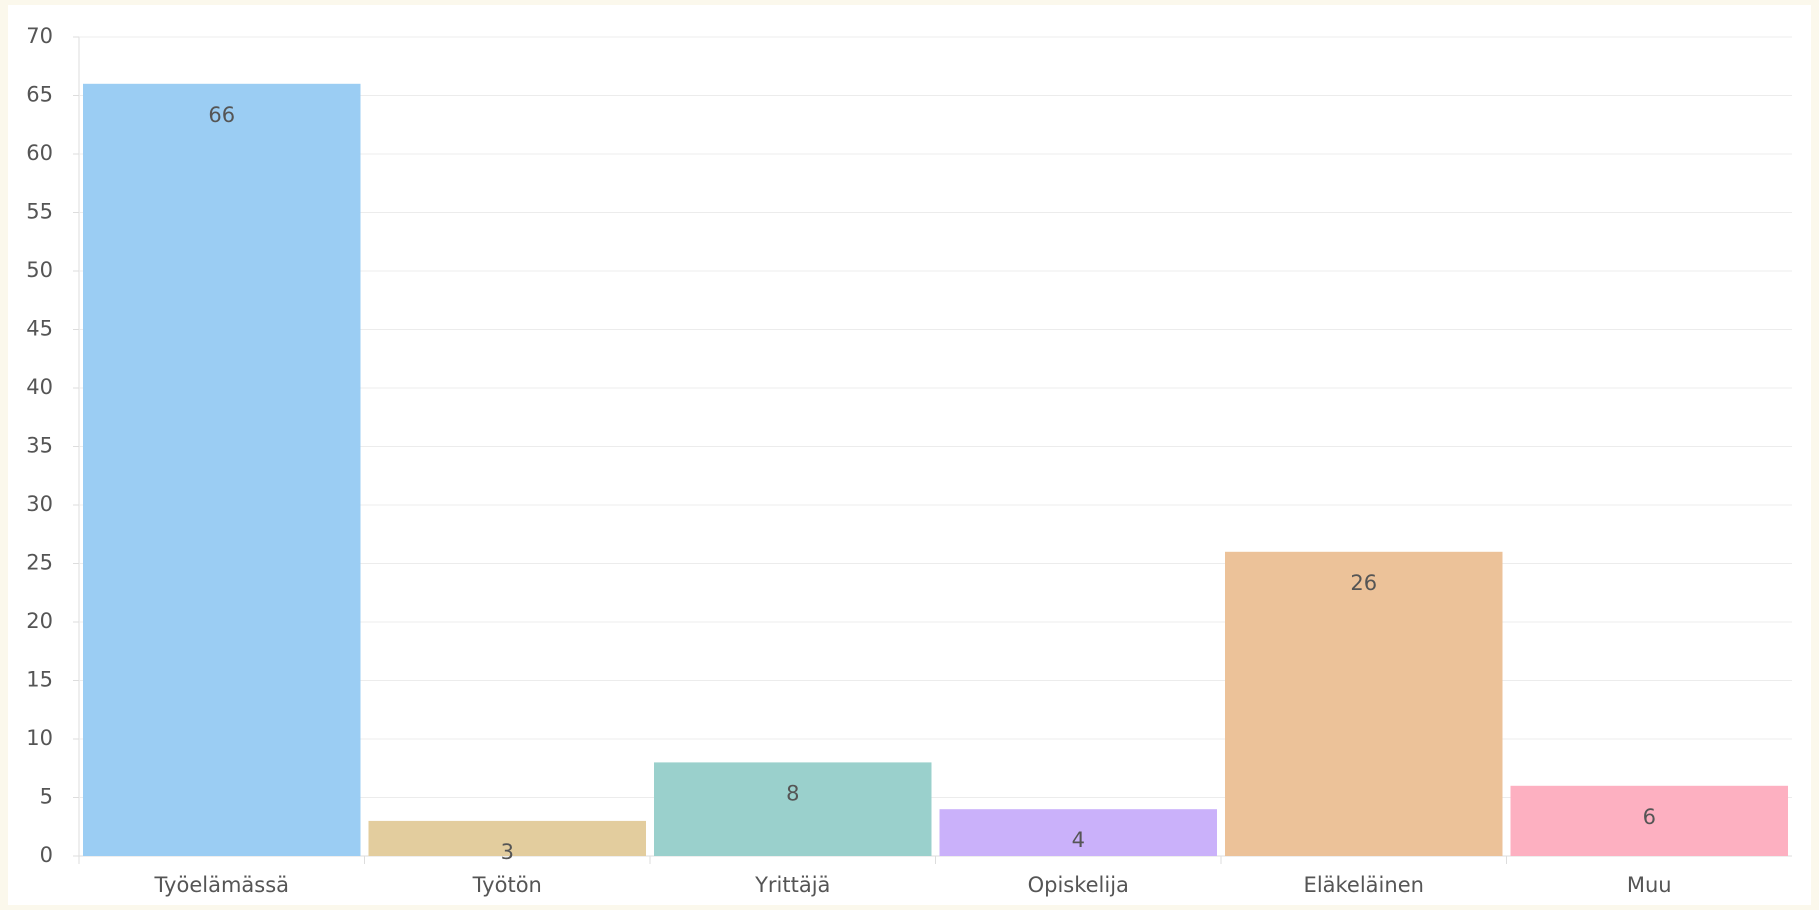 This screenshot has width=1819, height=910. I want to click on y-tick-label: 25, so click(39, 563).